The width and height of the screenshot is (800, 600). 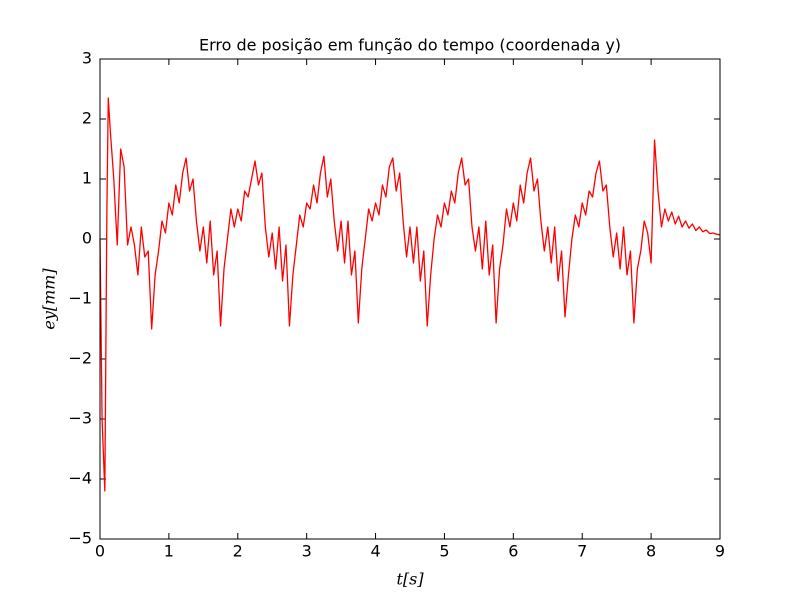 What do you see at coordinates (87, 178) in the screenshot?
I see `y-tick-label: 1` at bounding box center [87, 178].